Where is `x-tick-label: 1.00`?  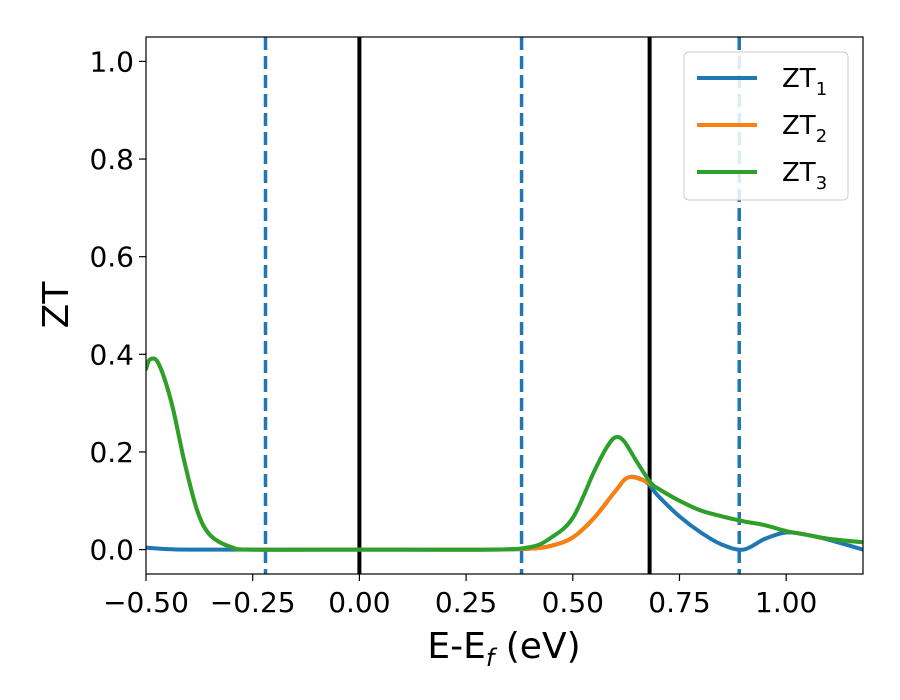 x-tick-label: 1.00 is located at coordinates (786, 602).